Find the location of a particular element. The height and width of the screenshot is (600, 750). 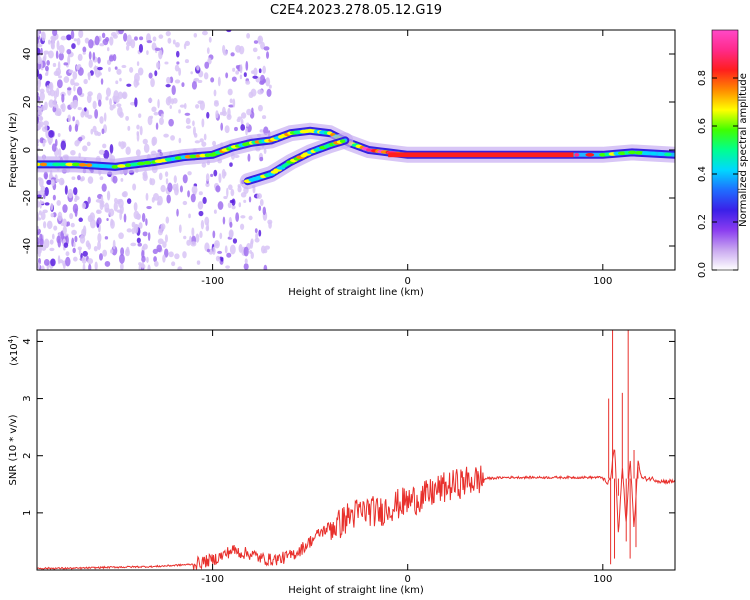

x-tick-label: 0 is located at coordinates (408, 579).